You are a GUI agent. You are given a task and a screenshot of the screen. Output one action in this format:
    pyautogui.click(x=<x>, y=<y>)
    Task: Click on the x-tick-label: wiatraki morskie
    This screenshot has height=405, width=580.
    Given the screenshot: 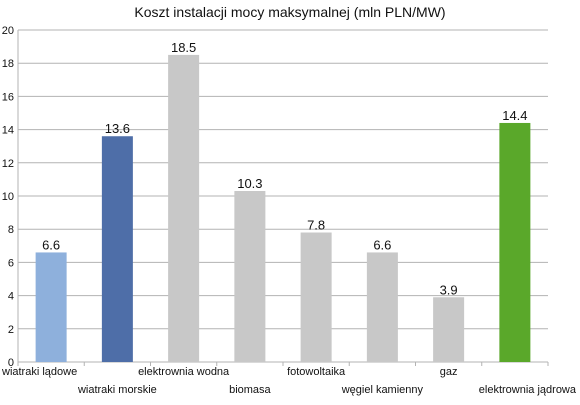 What is the action you would take?
    pyautogui.click(x=117, y=390)
    